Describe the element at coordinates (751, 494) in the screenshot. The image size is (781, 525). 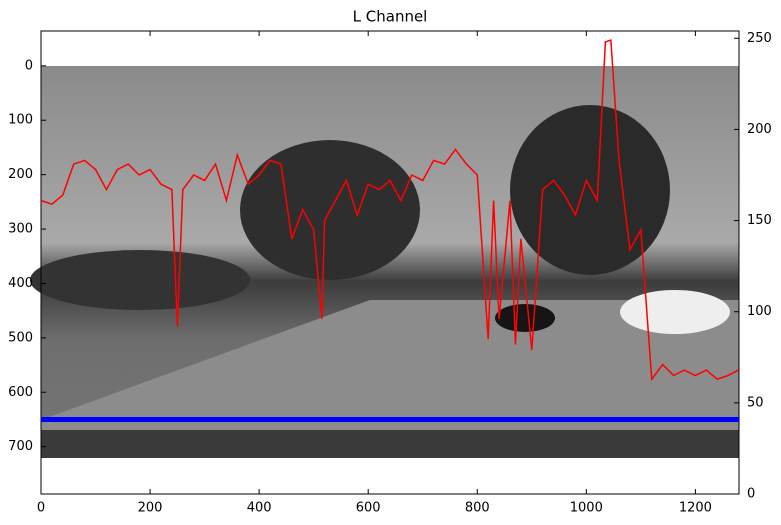
I see `y2-tick-label: 0` at that location.